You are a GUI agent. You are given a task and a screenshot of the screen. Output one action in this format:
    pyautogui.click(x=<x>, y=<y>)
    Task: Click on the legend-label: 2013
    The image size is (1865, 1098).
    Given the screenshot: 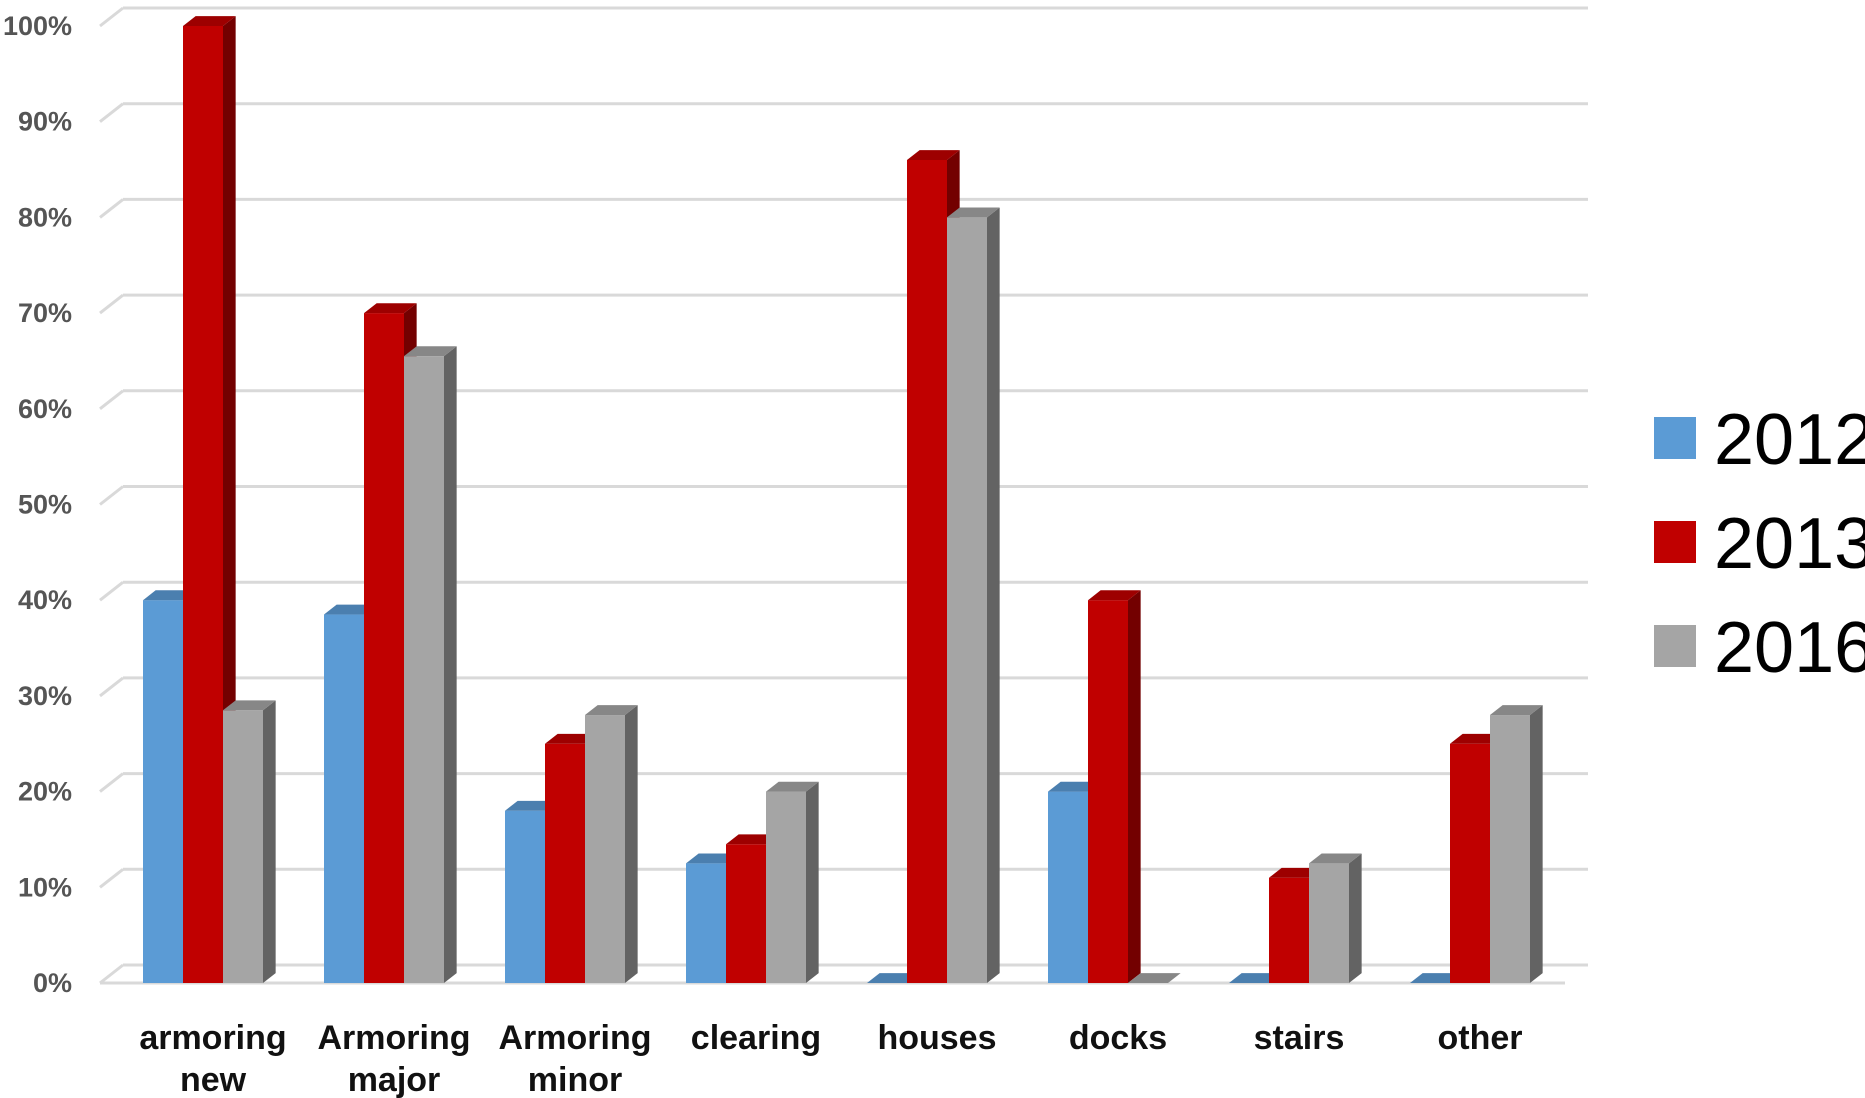 What is the action you would take?
    pyautogui.click(x=1789, y=544)
    